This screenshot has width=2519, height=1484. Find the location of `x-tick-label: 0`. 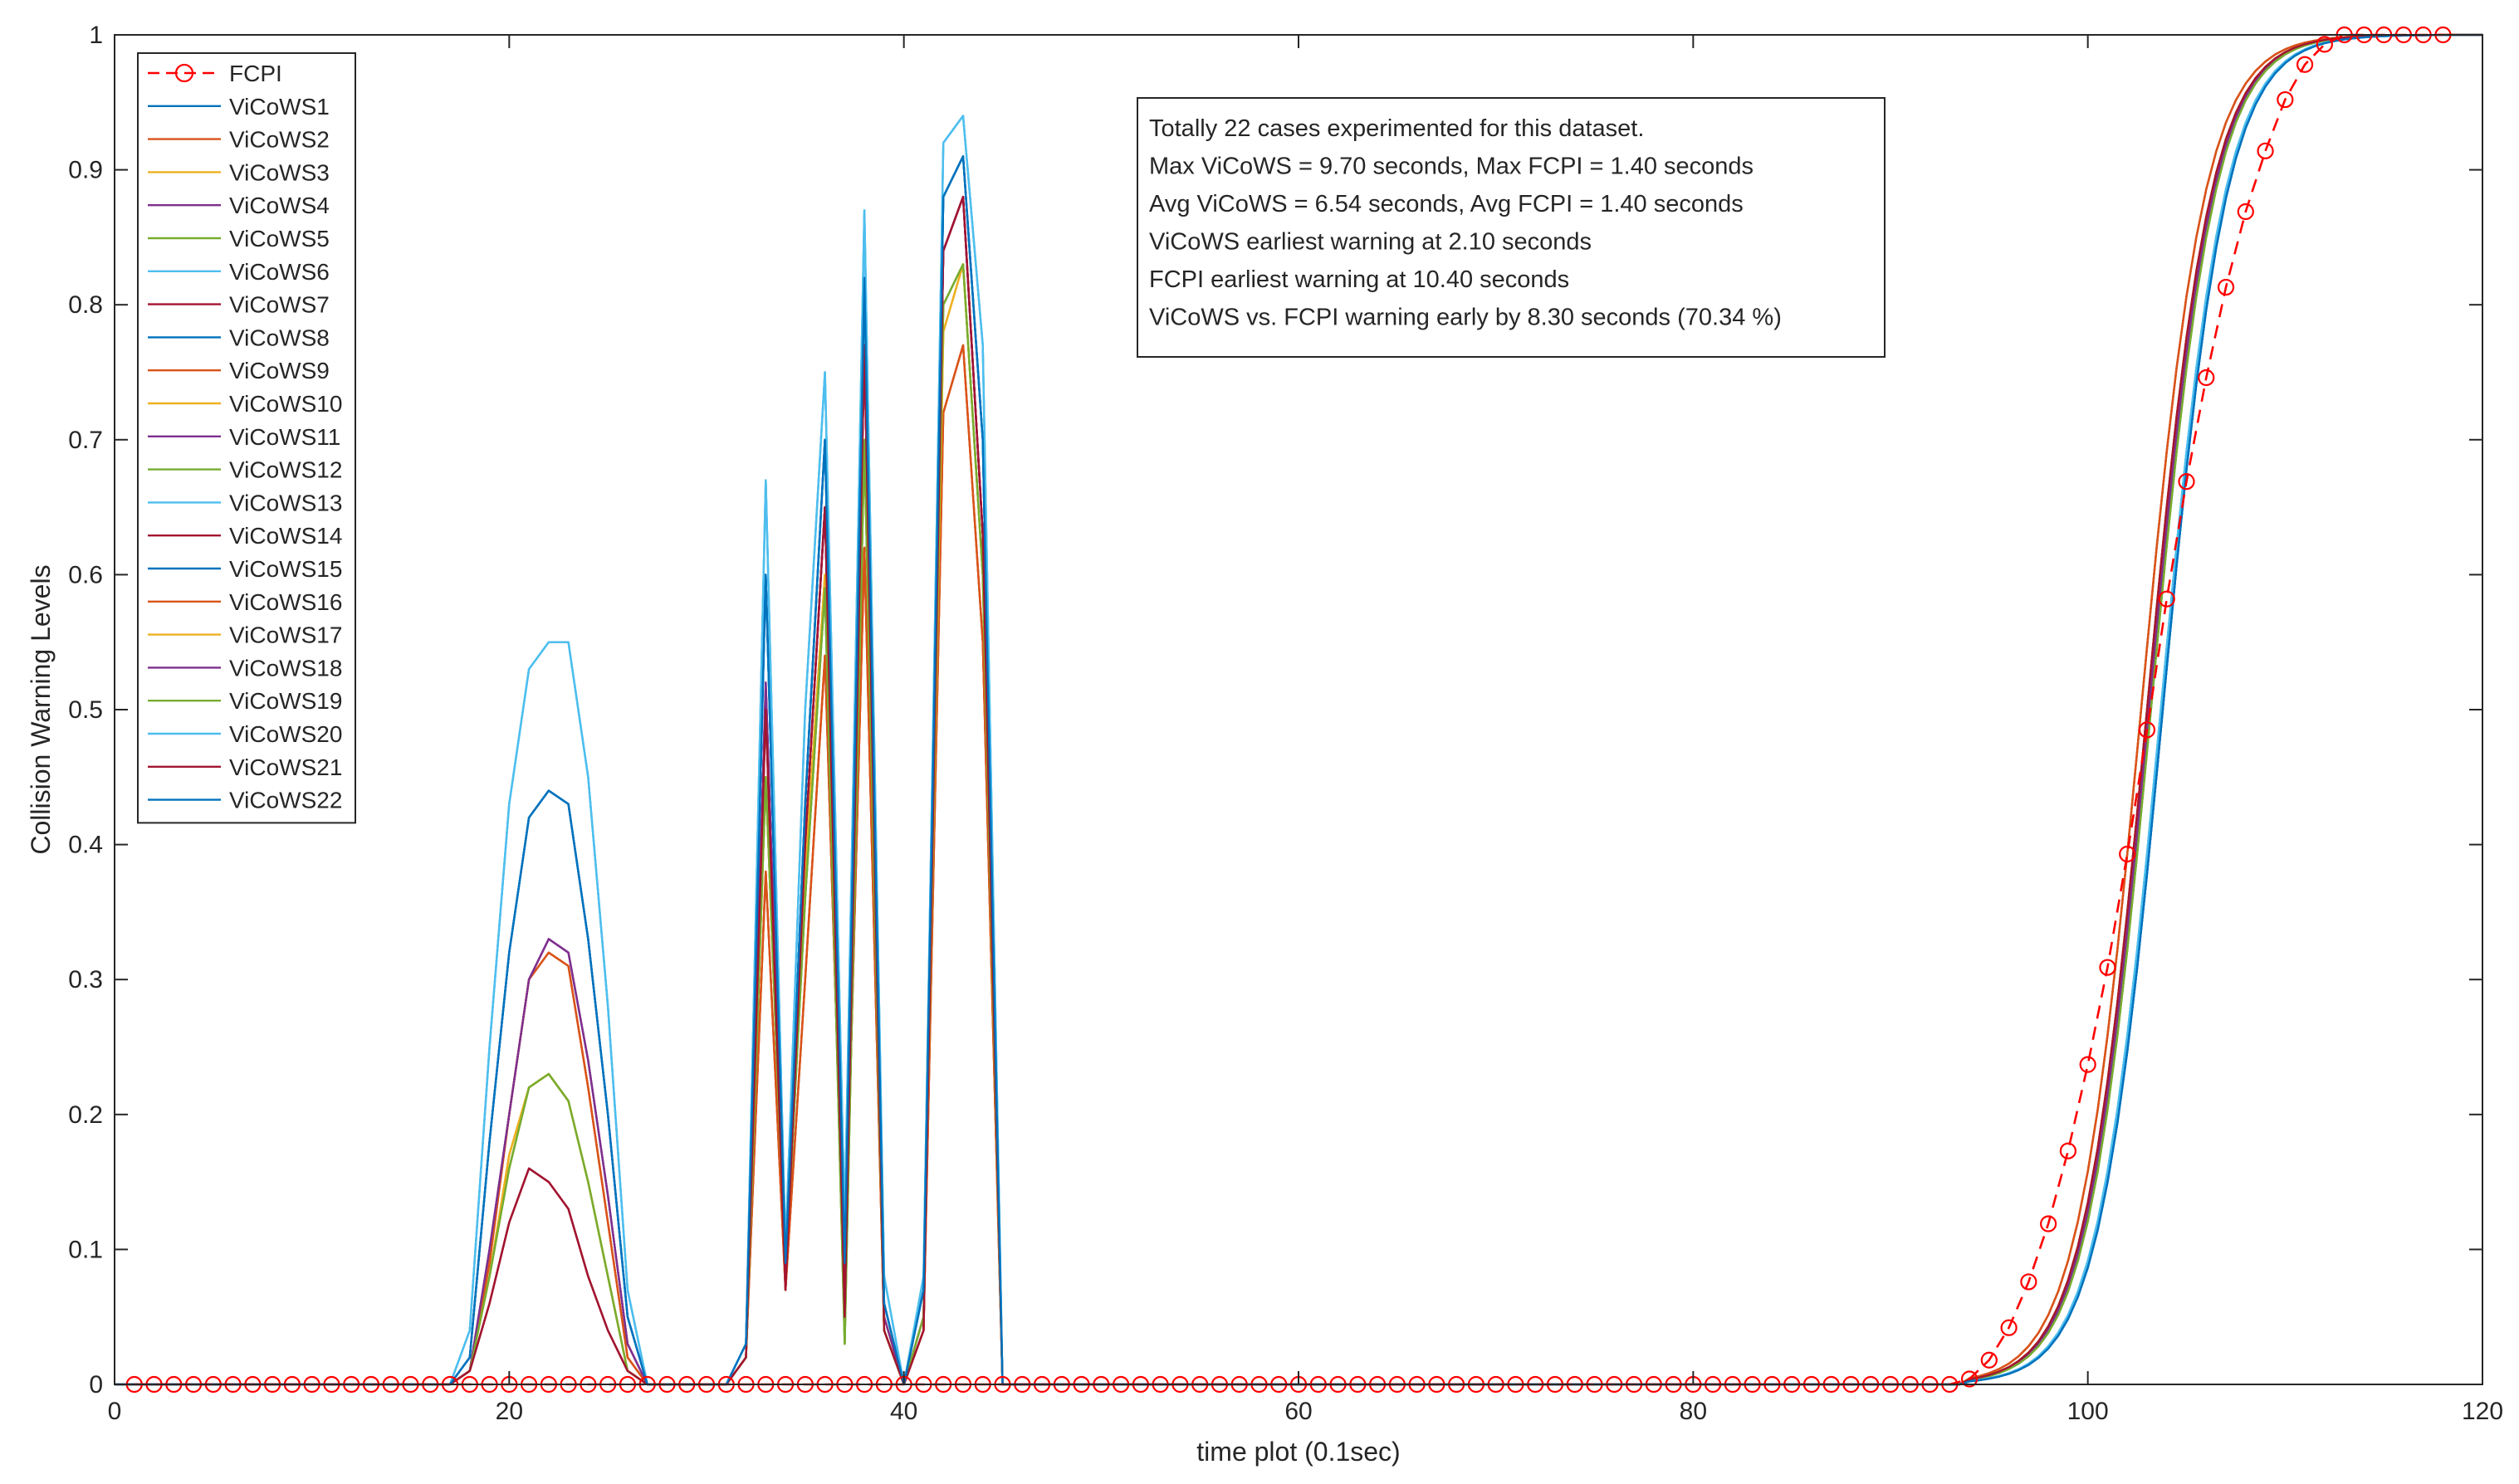

x-tick-label: 0 is located at coordinates (115, 1411).